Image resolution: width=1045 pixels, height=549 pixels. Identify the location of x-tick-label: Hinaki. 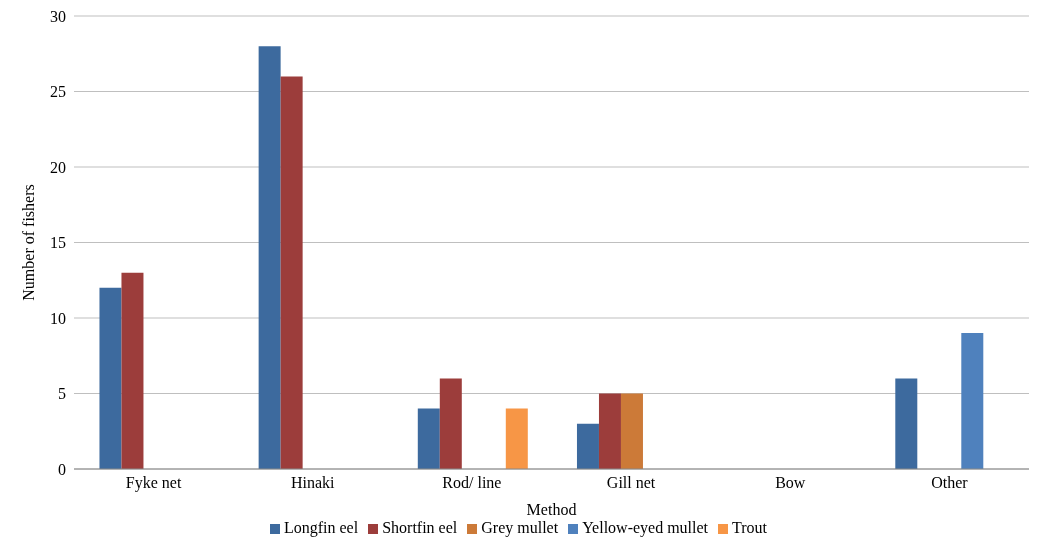
(313, 483).